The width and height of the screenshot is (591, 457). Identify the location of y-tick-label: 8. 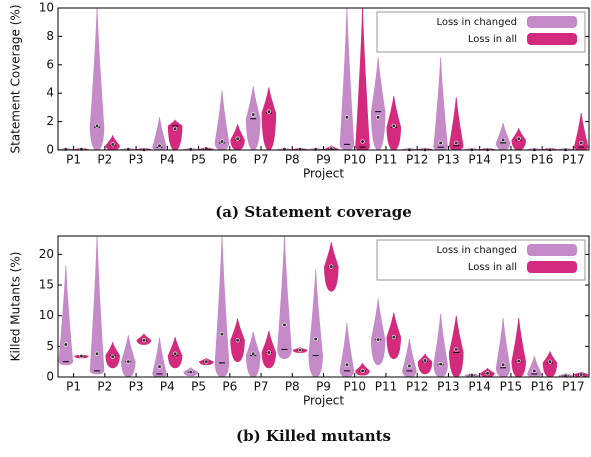
(50, 36).